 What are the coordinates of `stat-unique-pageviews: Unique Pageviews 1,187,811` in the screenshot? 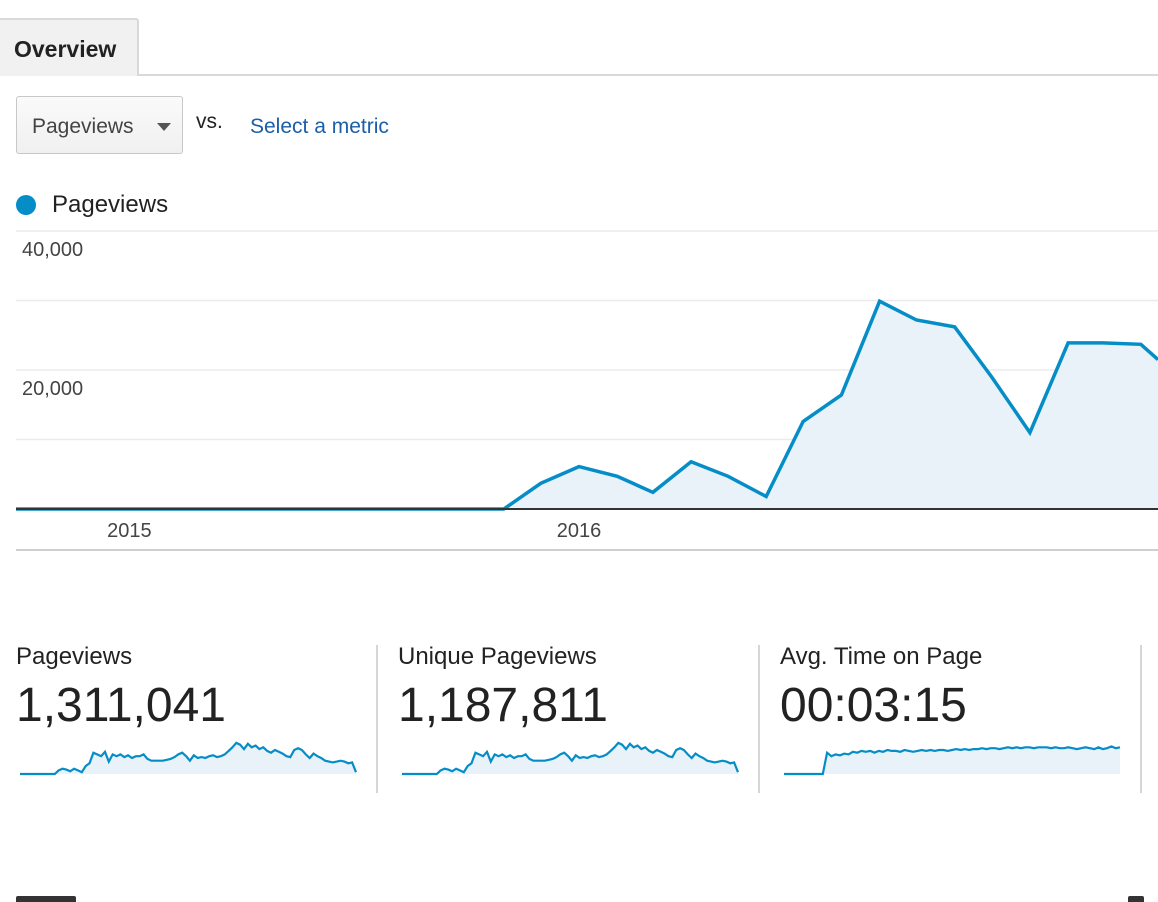 It's located at (578, 717).